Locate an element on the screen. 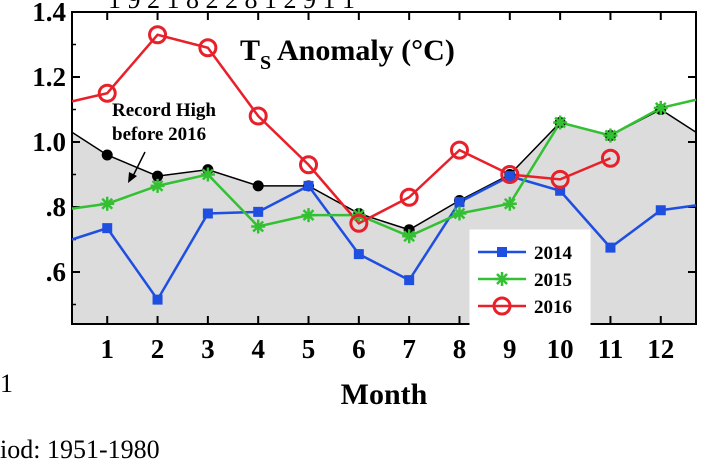 Image resolution: width=706 pixels, height=471 pixels. x-tick-label: 10 is located at coordinates (560, 349).